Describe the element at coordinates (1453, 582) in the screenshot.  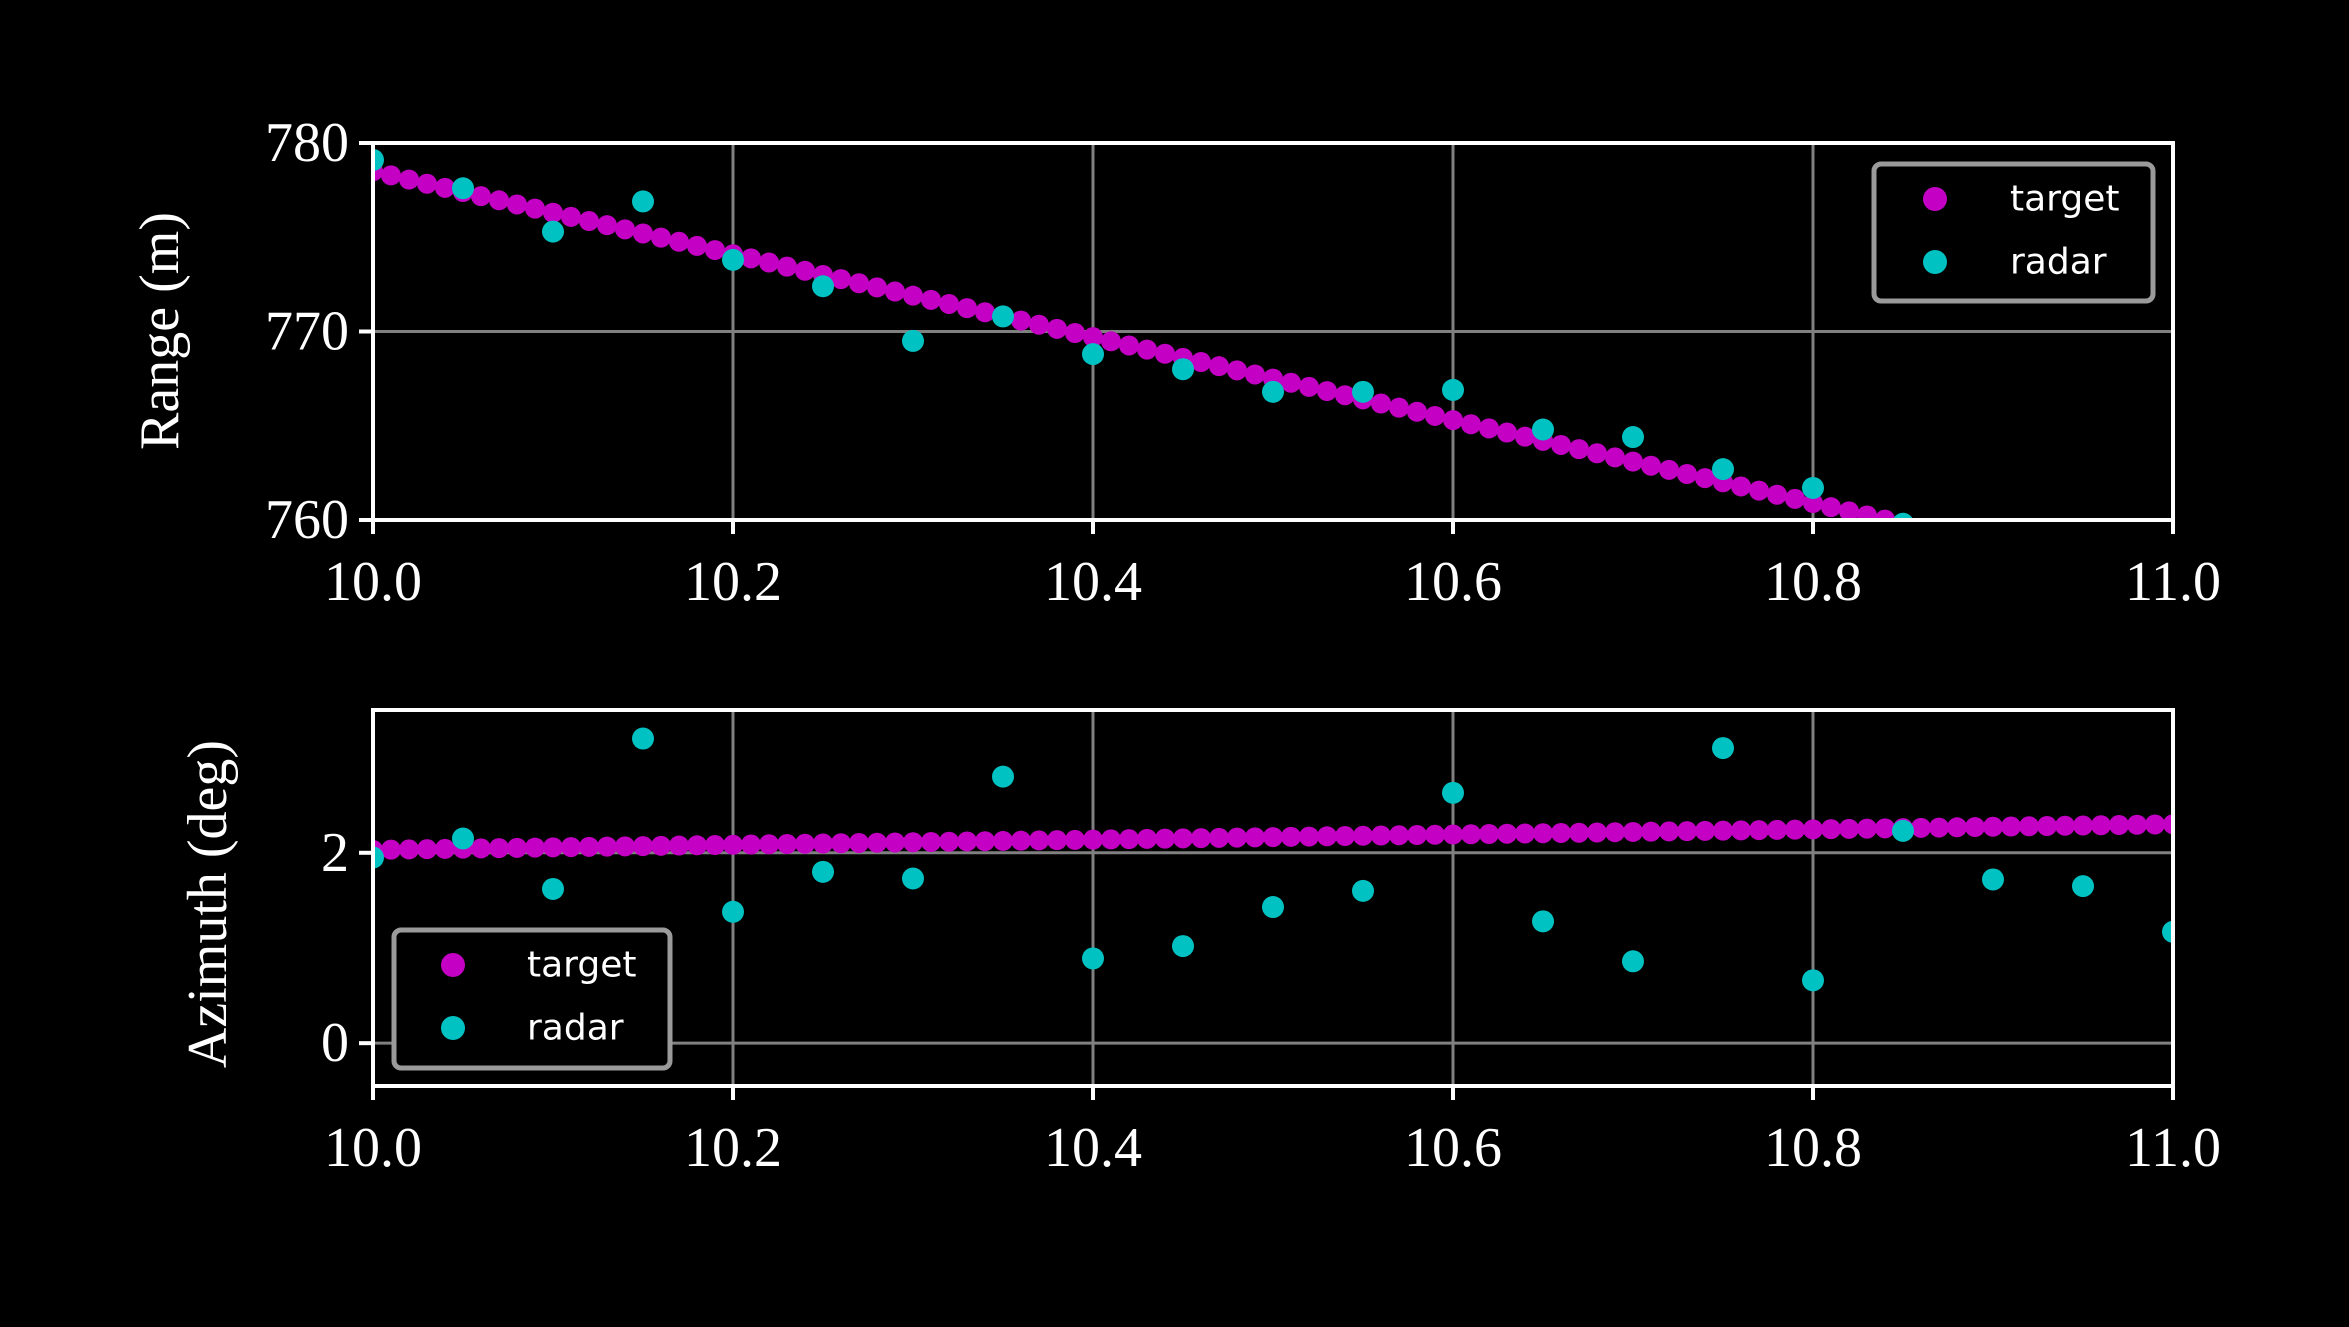
I see `range-x-tick-label: 10.6` at that location.